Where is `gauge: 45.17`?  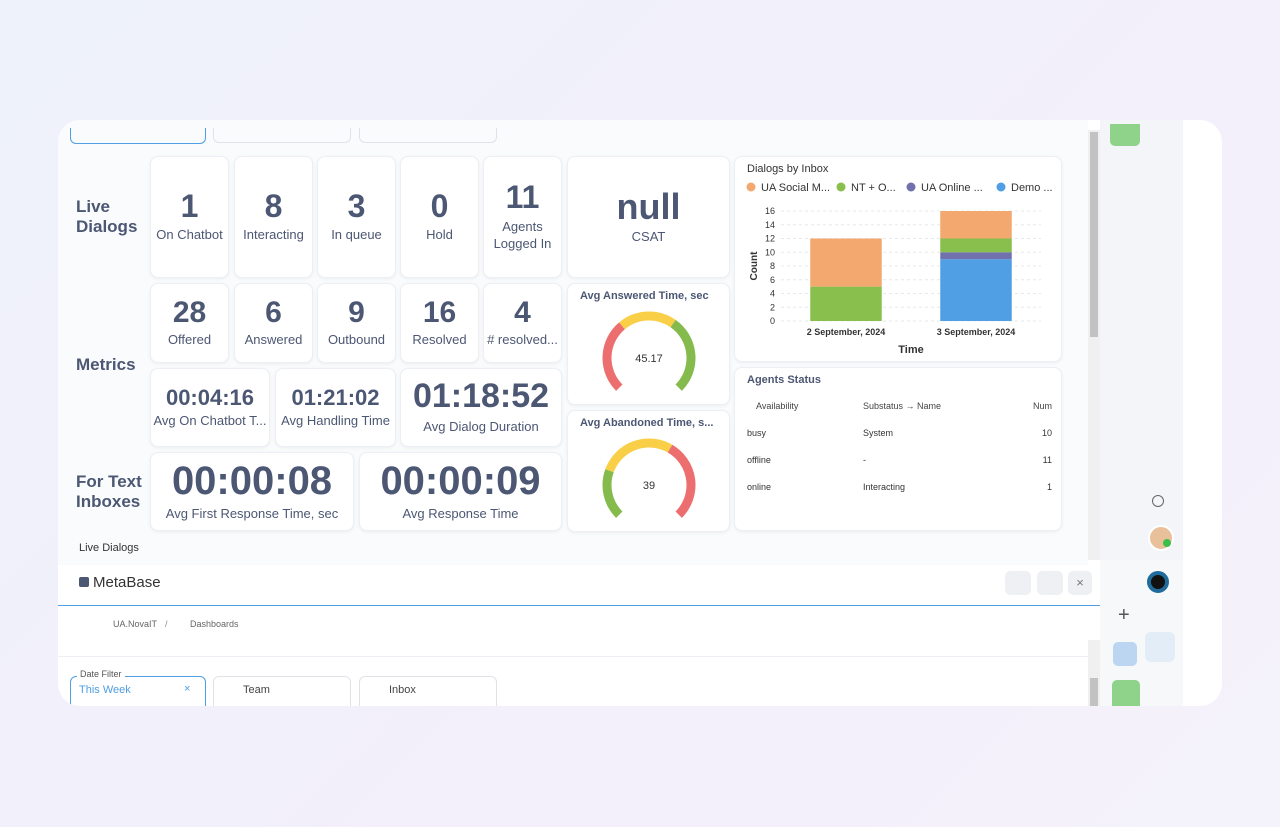
gauge: 45.17 is located at coordinates (649, 351).